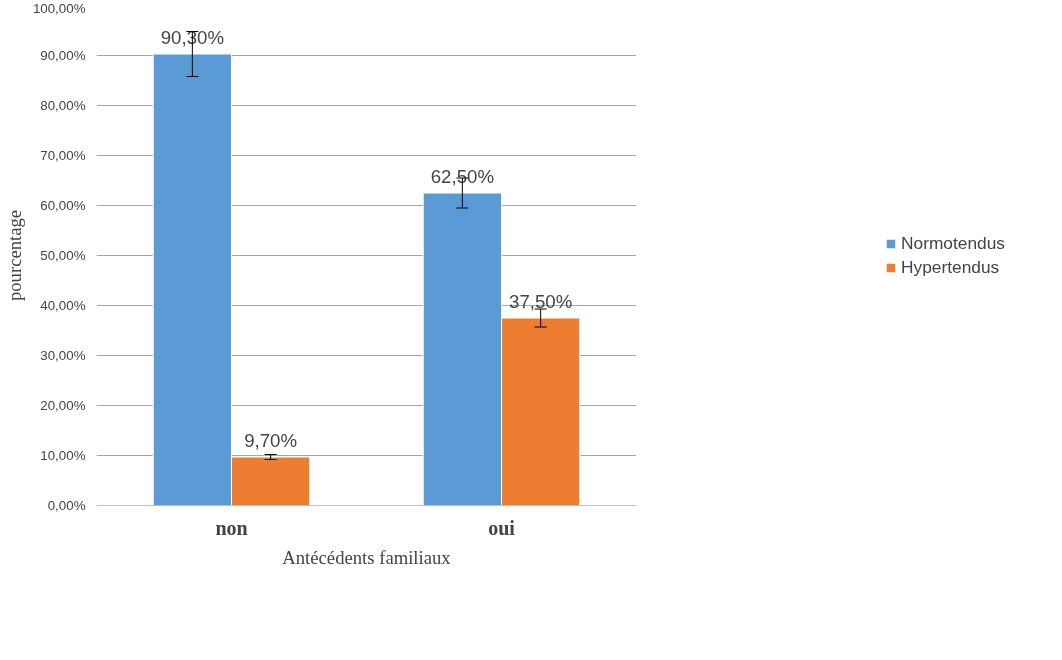 This screenshot has width=1062, height=660. Describe the element at coordinates (502, 527) in the screenshot. I see `x-tick-label: oui` at that location.